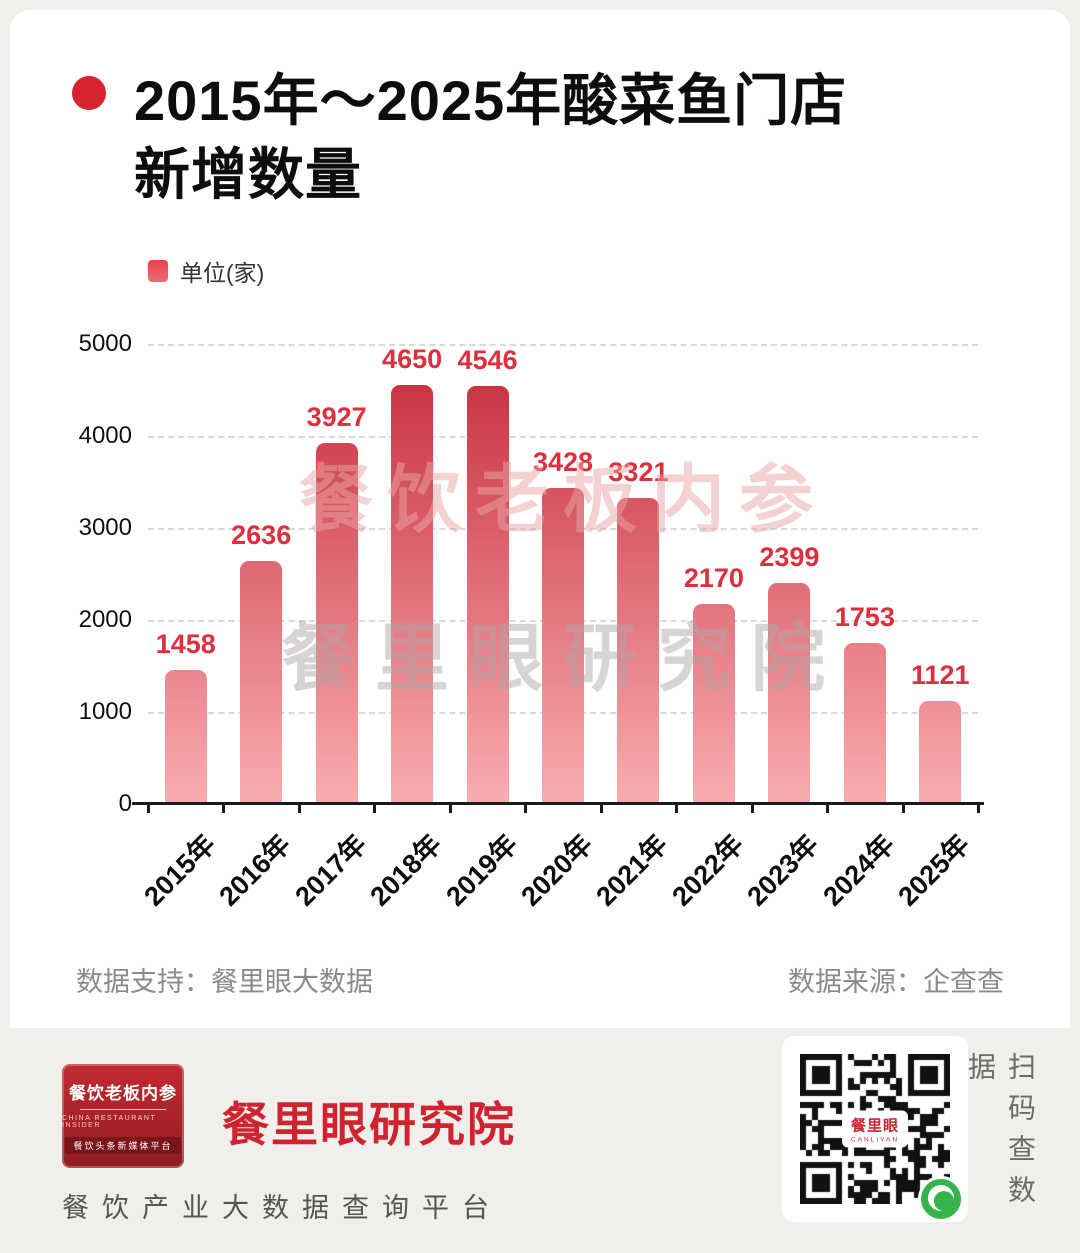 This screenshot has width=1080, height=1253. I want to click on page-title: 2015年～2025年酸菜鱼门店 新增数量, so click(490, 138).